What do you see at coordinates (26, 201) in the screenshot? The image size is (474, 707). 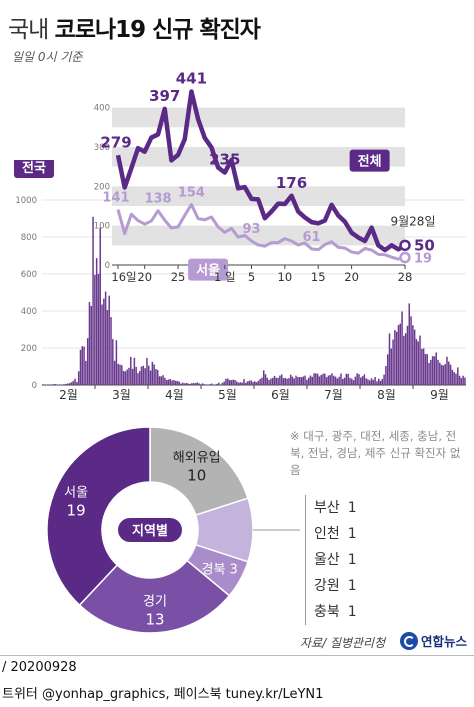 I see `y-tick-label: 1000` at bounding box center [26, 201].